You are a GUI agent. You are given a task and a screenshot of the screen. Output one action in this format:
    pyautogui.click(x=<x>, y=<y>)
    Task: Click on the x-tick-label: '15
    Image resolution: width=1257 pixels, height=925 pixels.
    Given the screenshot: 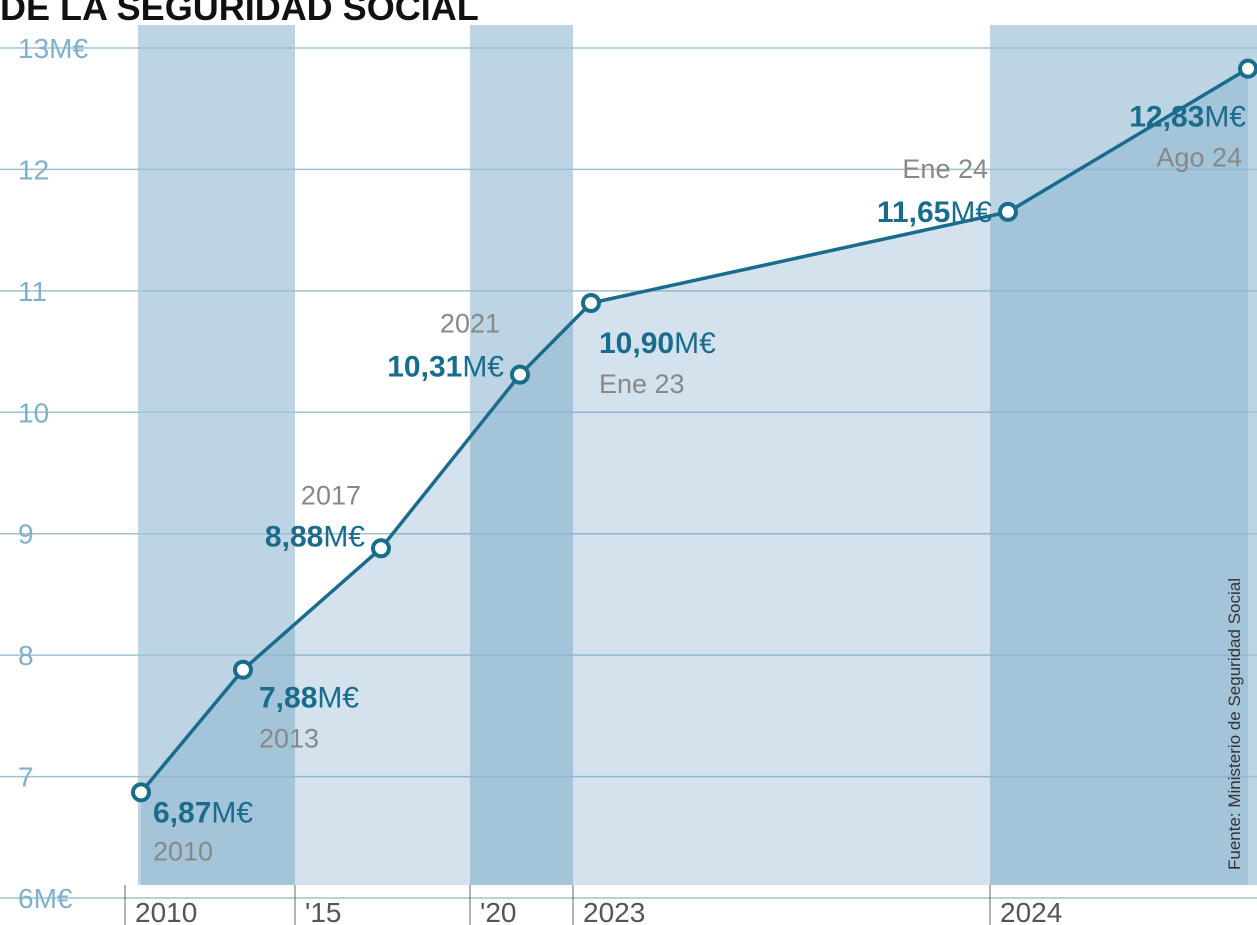 What is the action you would take?
    pyautogui.click(x=323, y=911)
    